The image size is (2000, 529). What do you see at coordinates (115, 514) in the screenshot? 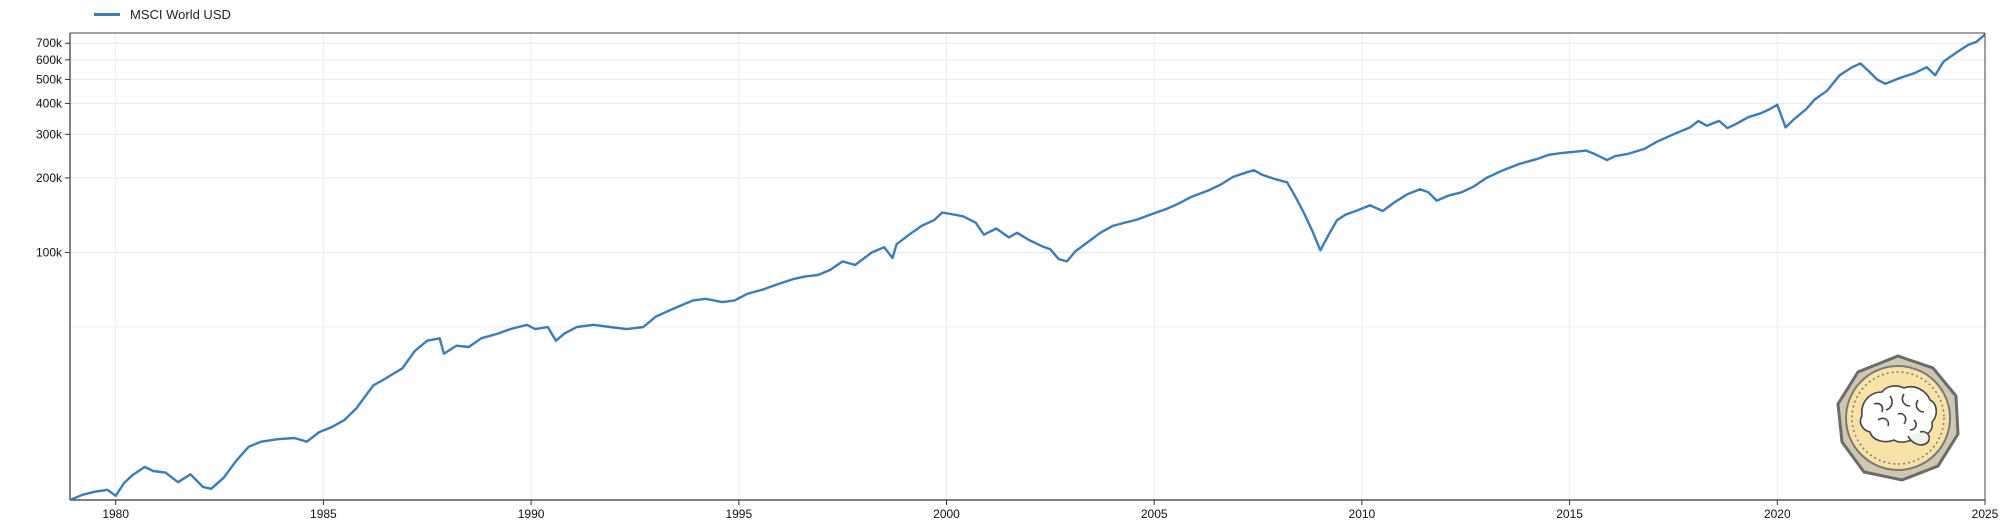
I see `x-tick-label: 1980` at bounding box center [115, 514].